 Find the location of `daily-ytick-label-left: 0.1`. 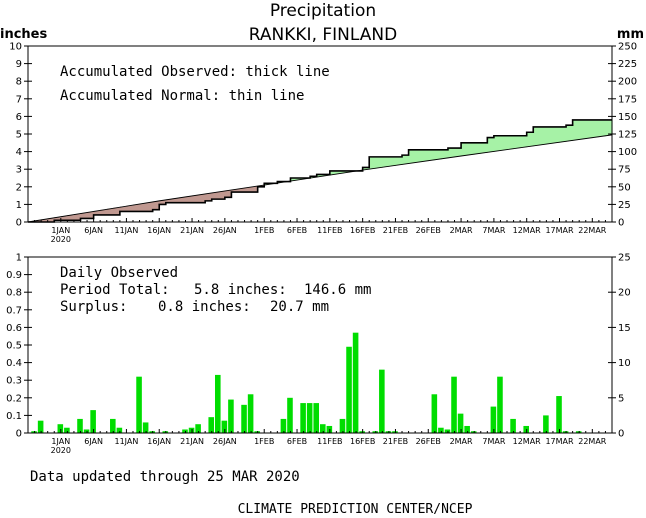

daily-ytick-label-left: 0.1 is located at coordinates (14, 416).